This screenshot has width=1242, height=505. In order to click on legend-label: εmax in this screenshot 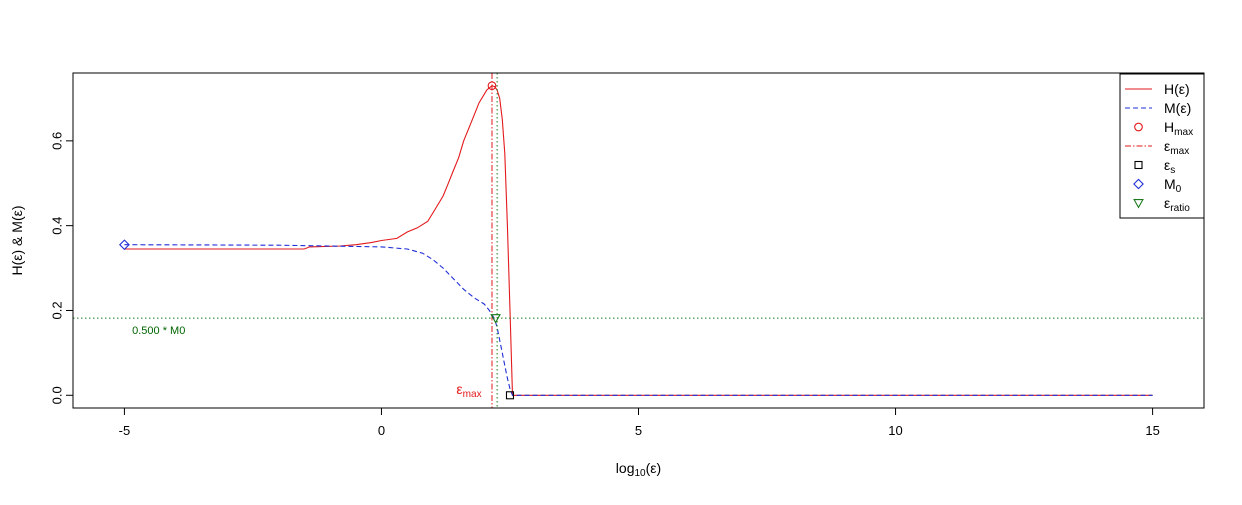, I will do `click(1176, 147)`.